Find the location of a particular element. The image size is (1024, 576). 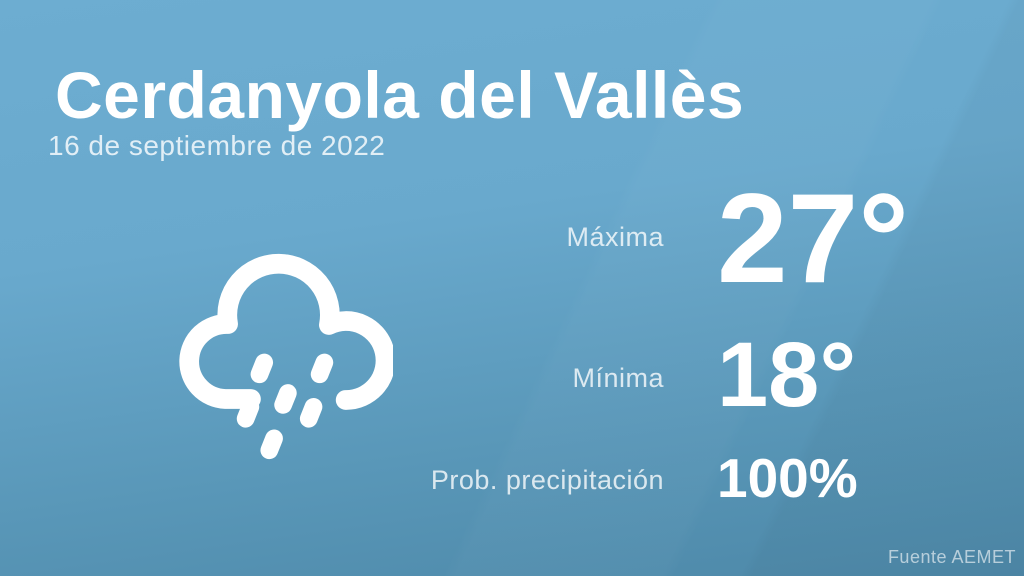

min-temp-value: 18° is located at coordinates (787, 375).